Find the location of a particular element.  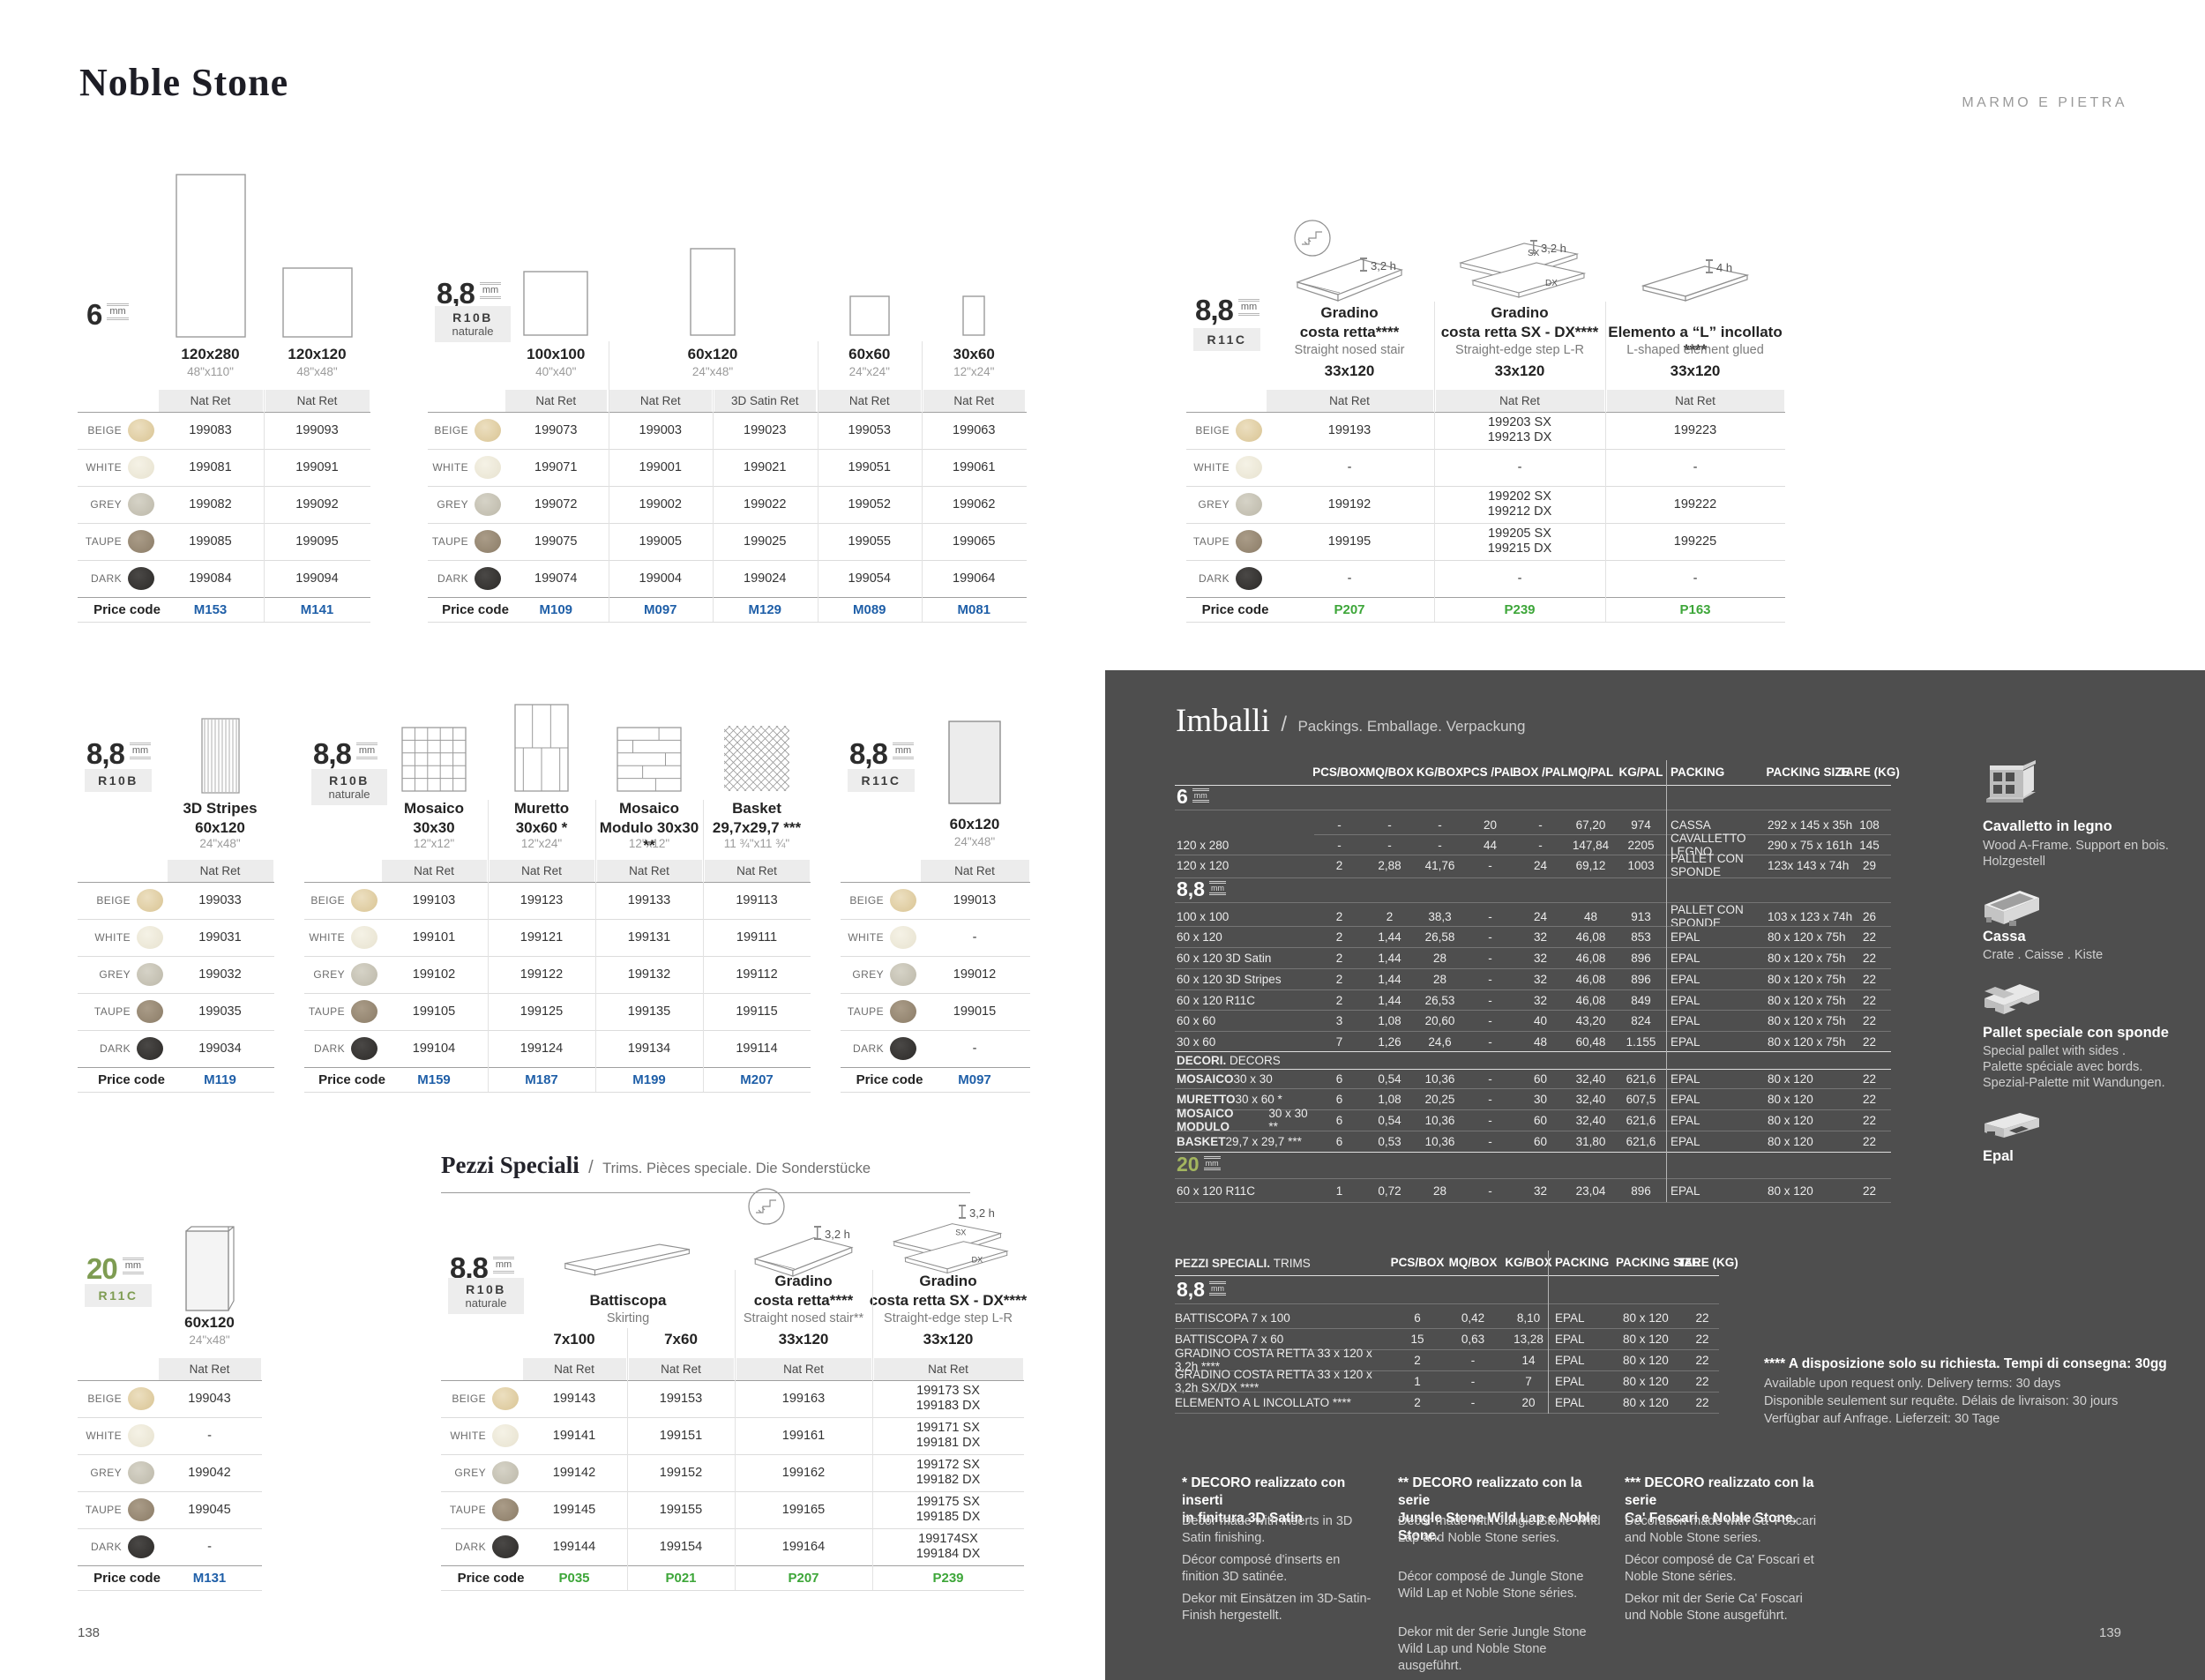

imballi-cell: 824 is located at coordinates (1641, 1020).